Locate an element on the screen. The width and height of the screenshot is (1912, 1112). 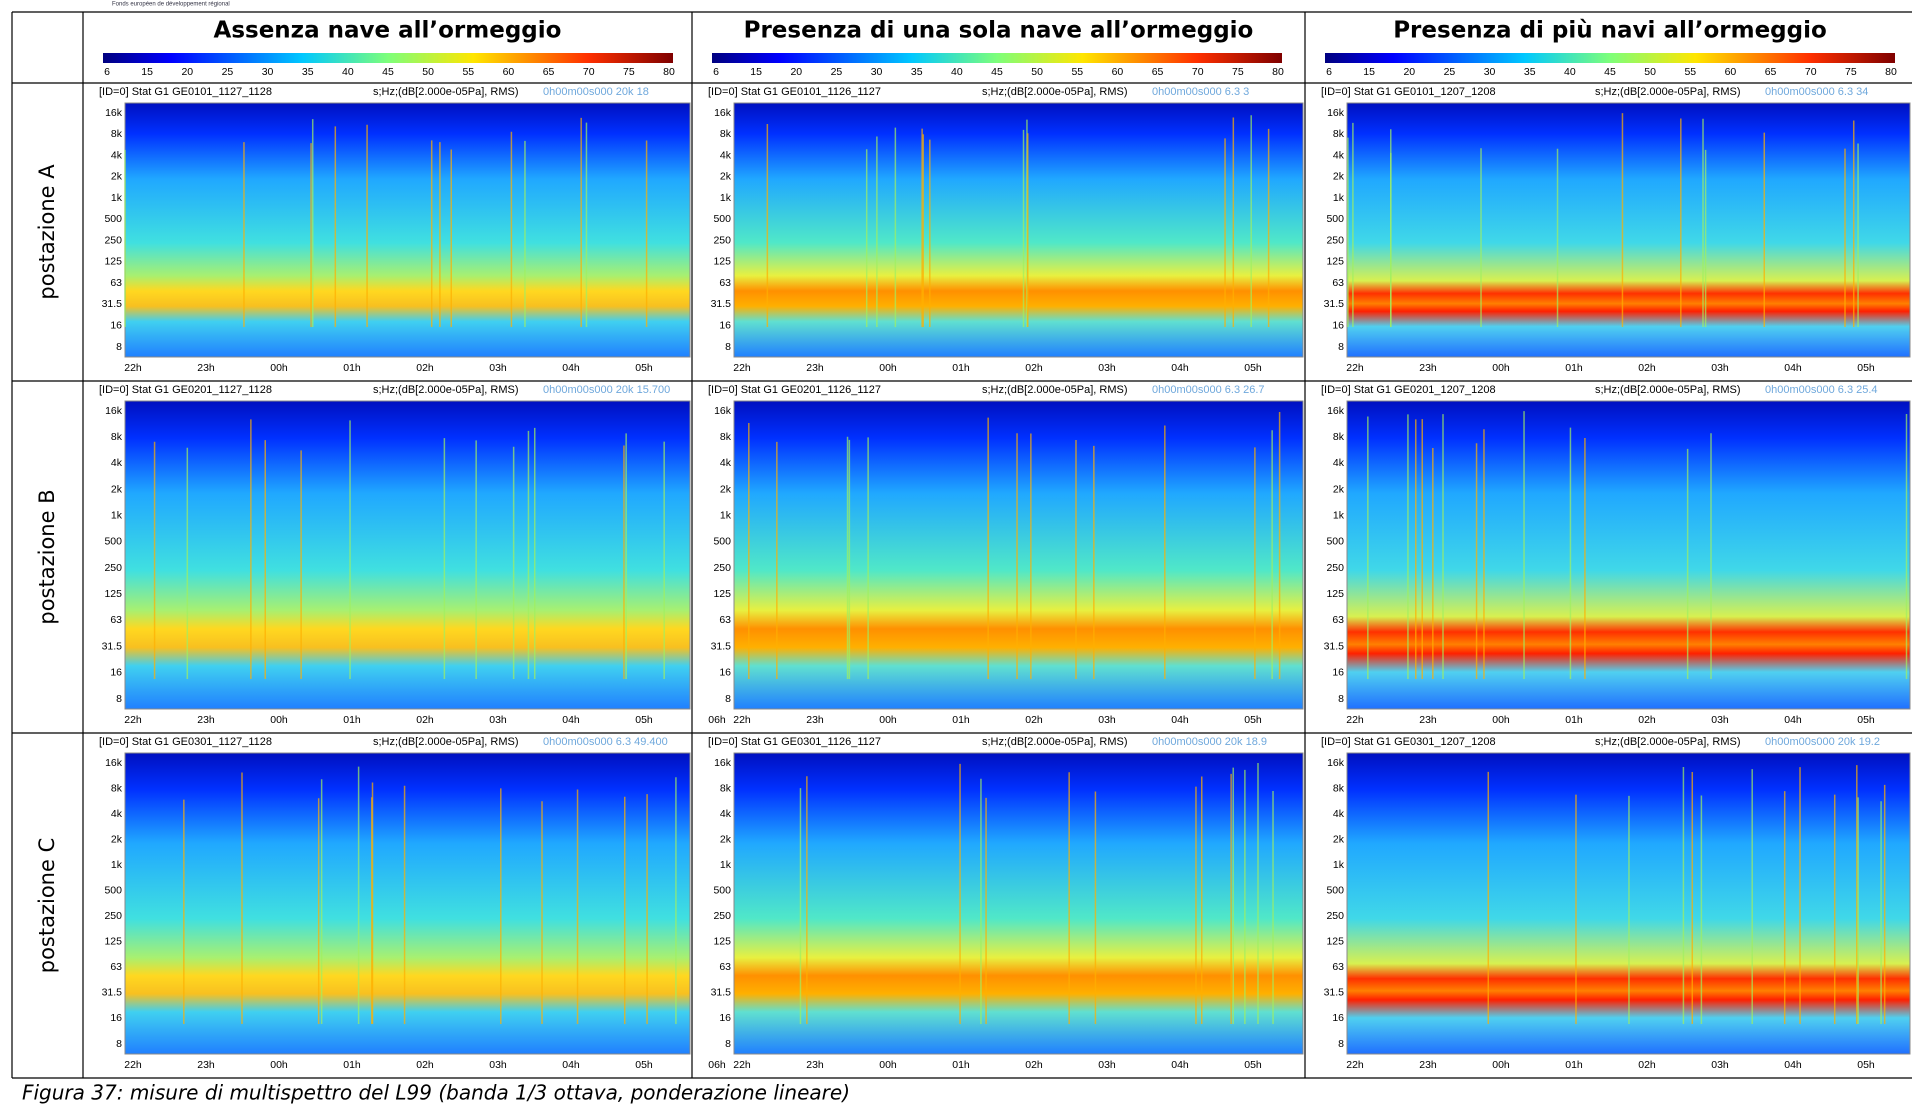
colorbar-tick: 75 is located at coordinates (1238, 72).